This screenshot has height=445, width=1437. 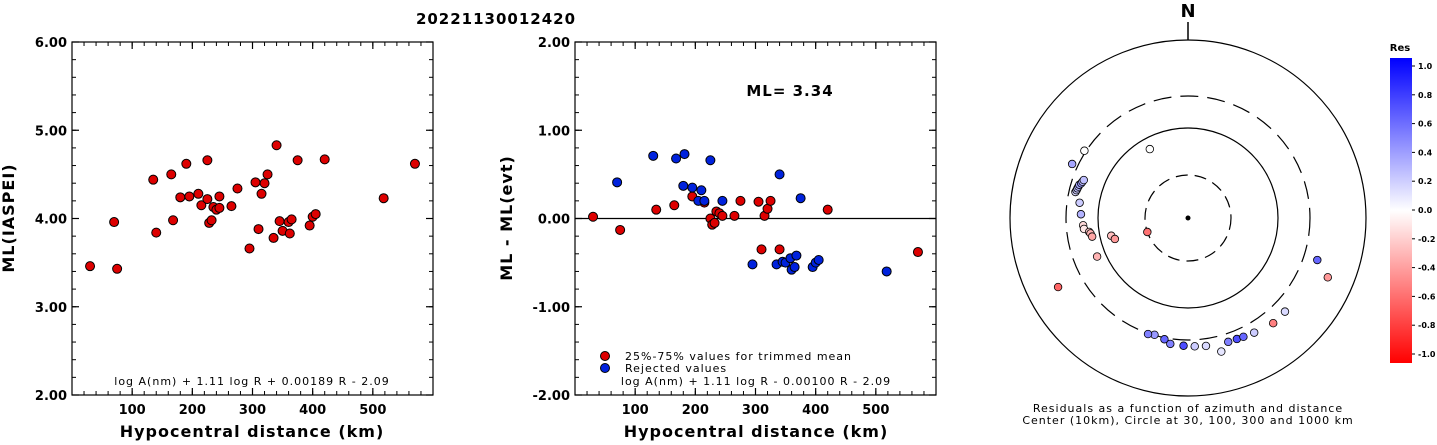 I want to click on legend-marker-trimmed, so click(x=605, y=356).